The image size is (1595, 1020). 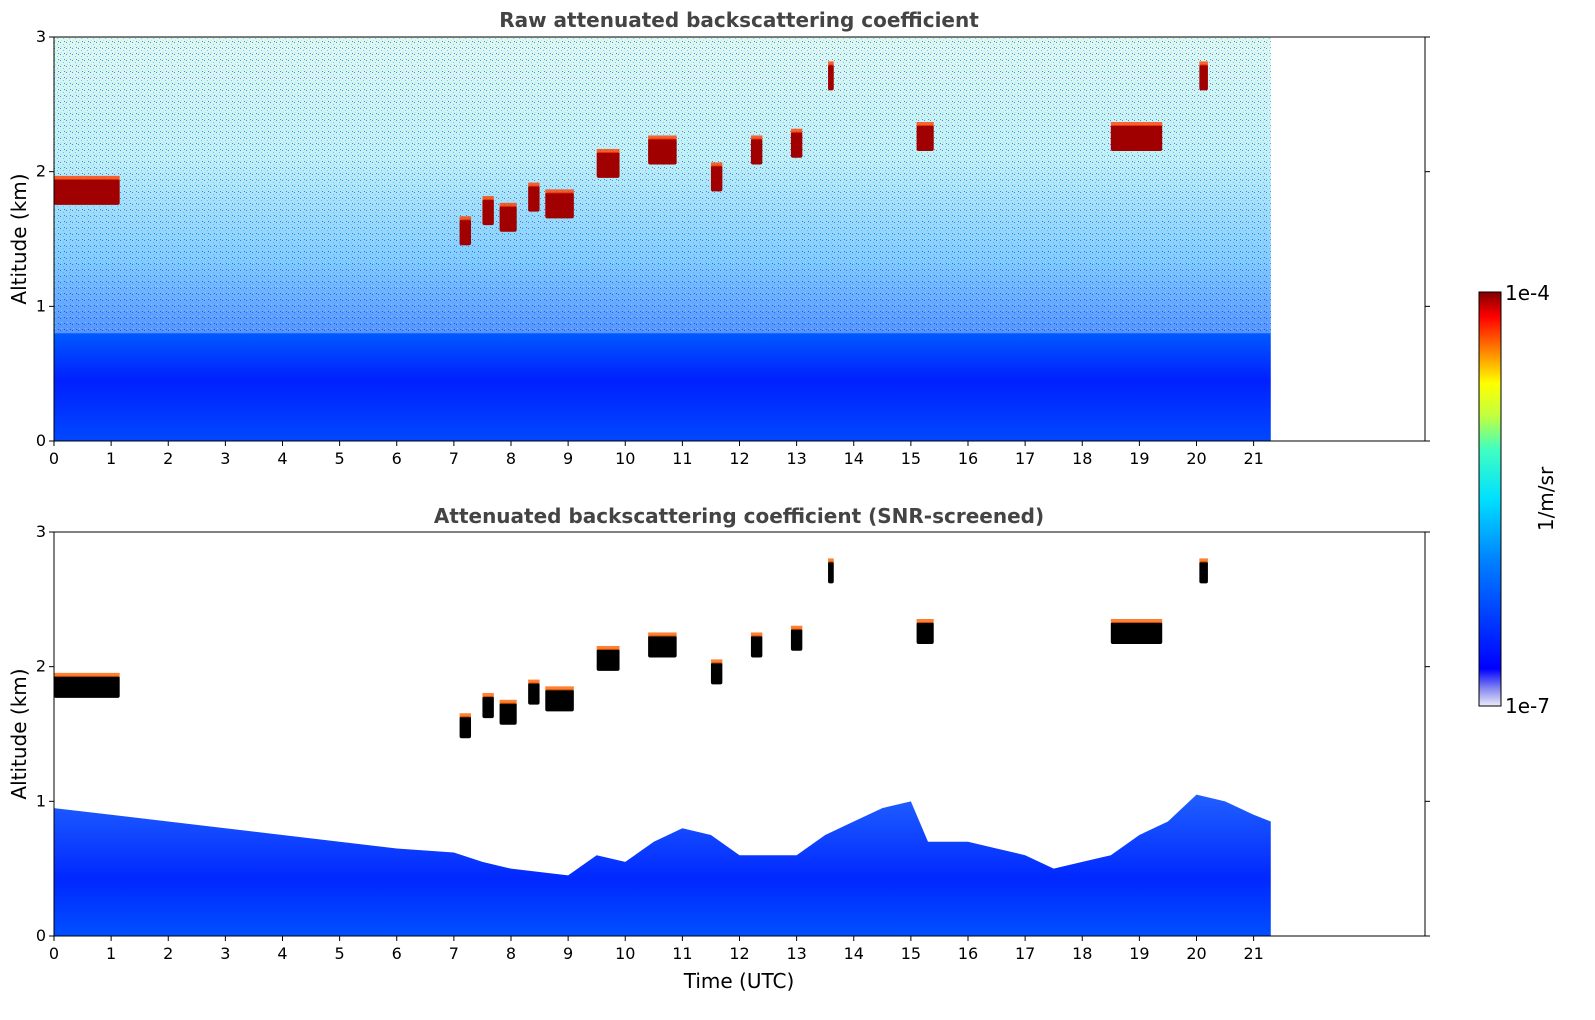 I want to click on screened-x-tick-label: 9, so click(x=568, y=953).